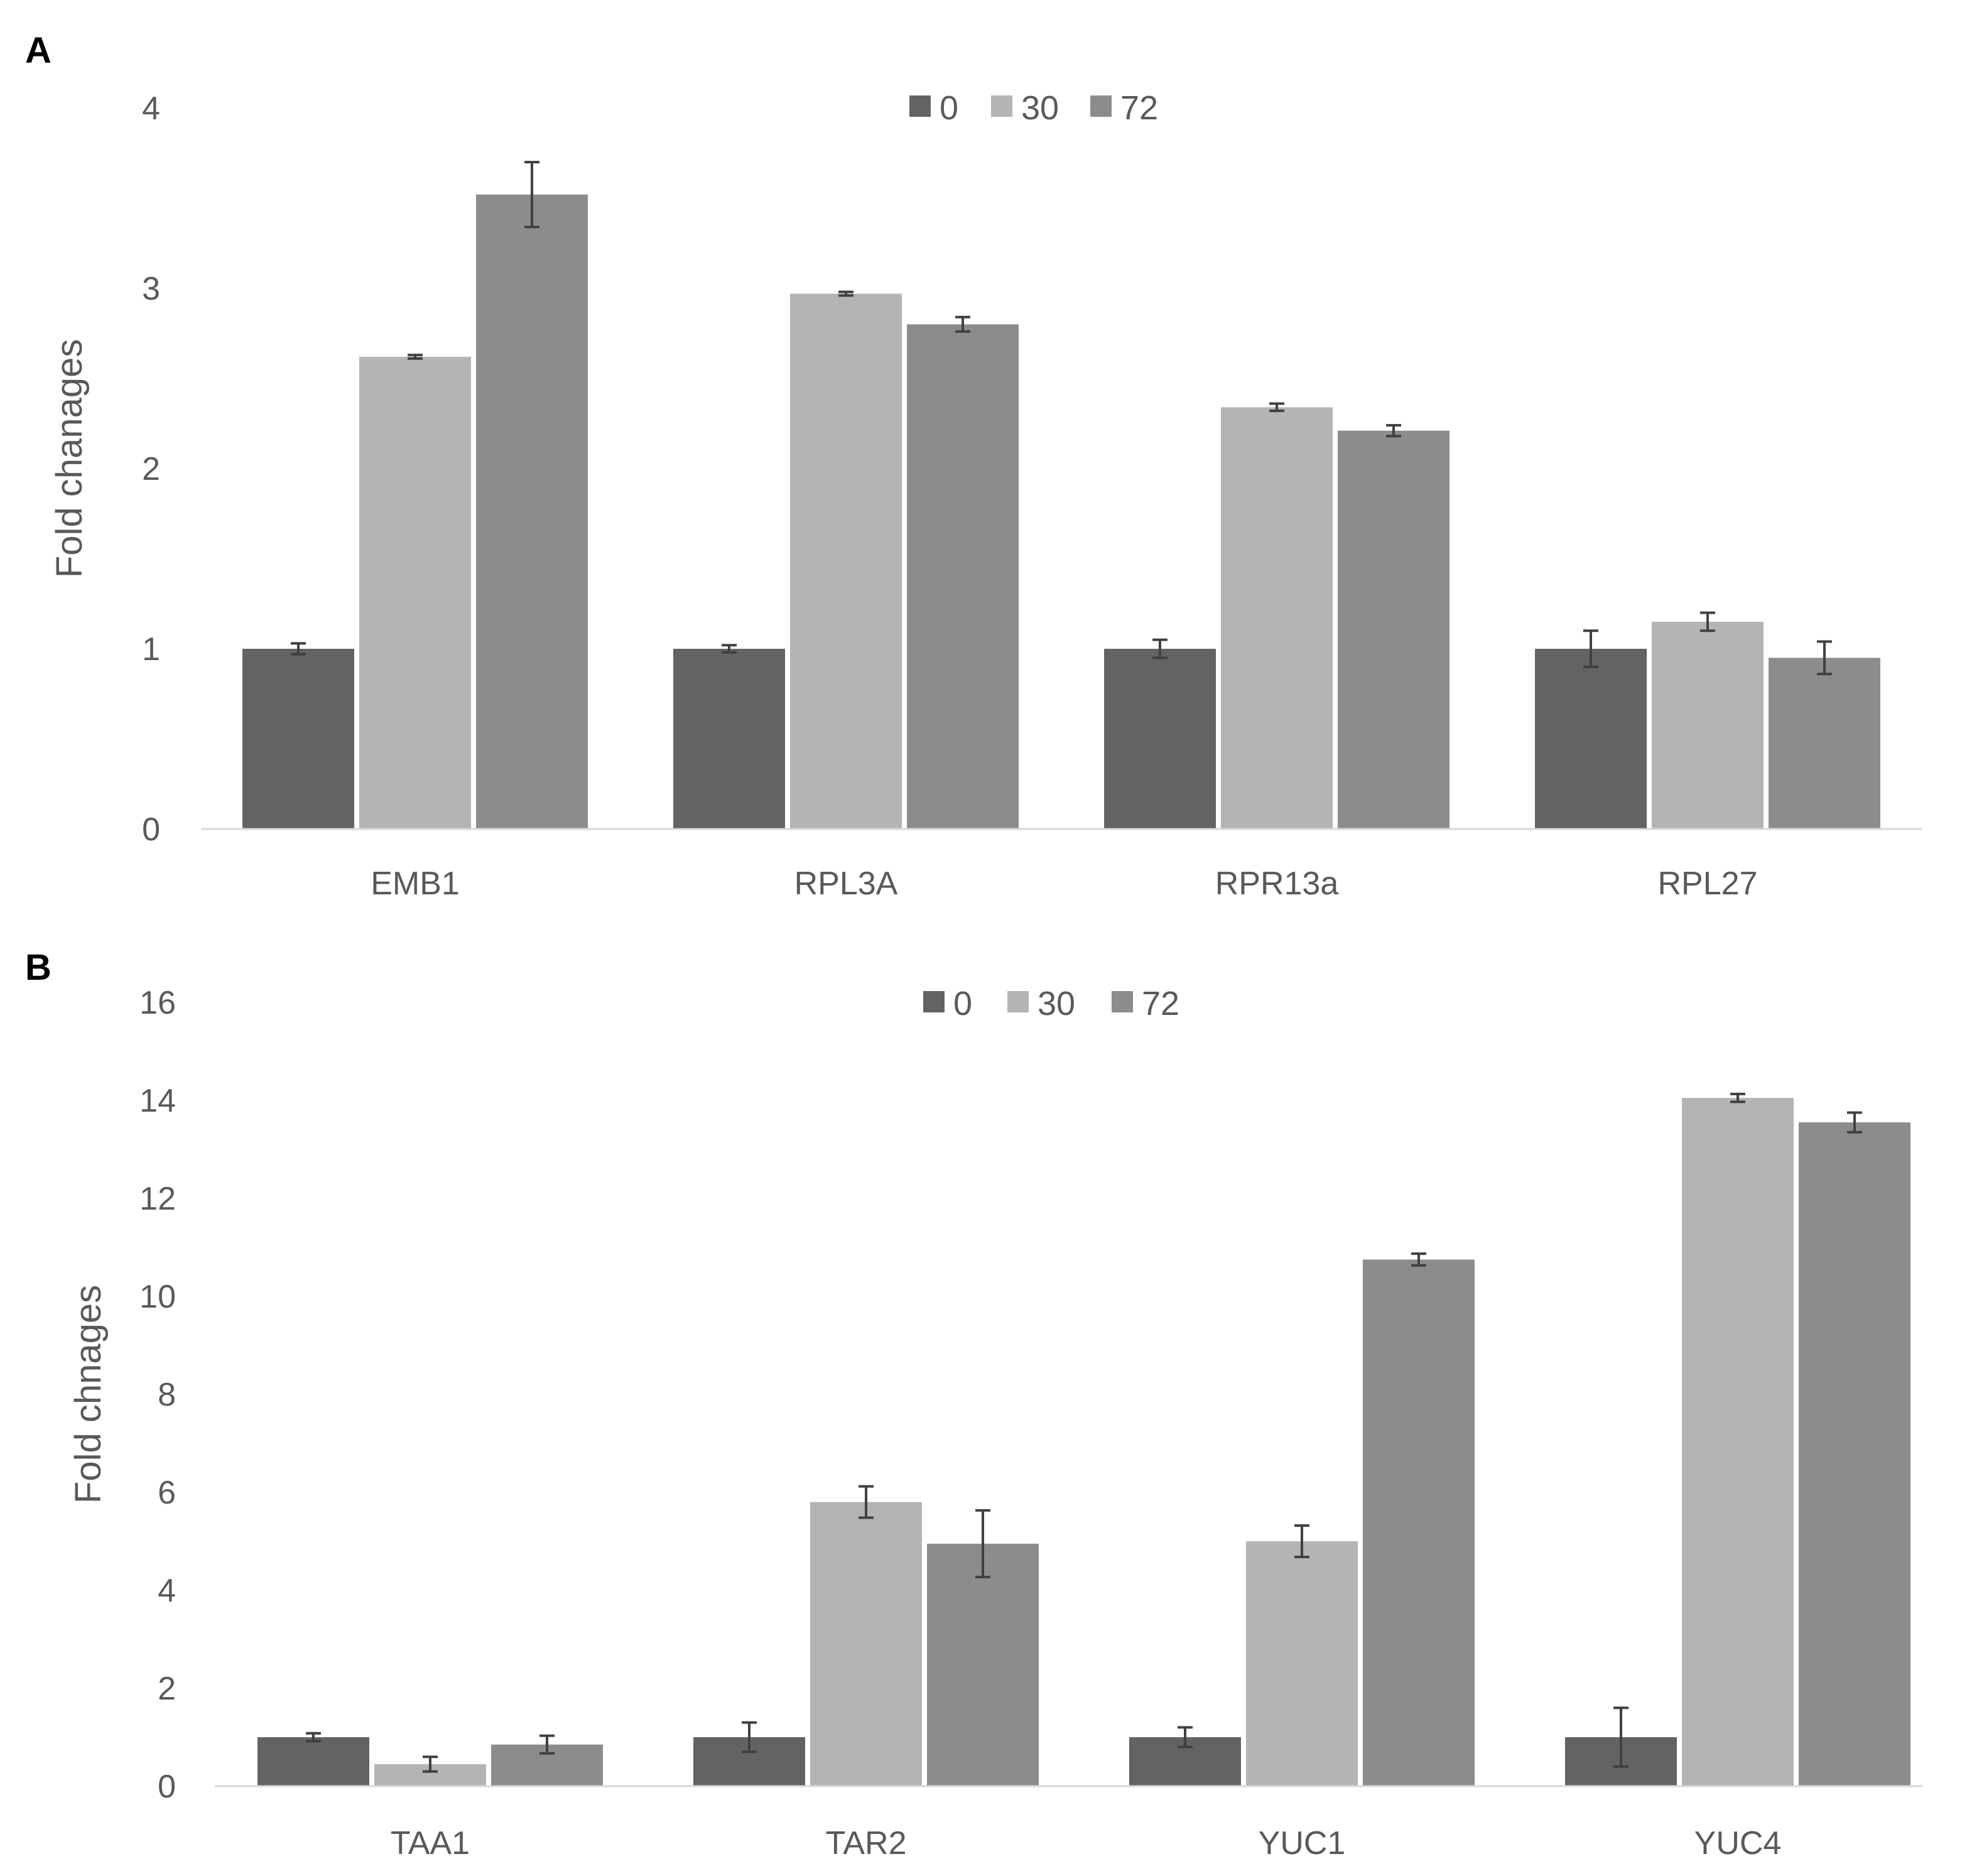  What do you see at coordinates (88, 1394) in the screenshot?
I see `y-axis-title-b: Fold chnages` at bounding box center [88, 1394].